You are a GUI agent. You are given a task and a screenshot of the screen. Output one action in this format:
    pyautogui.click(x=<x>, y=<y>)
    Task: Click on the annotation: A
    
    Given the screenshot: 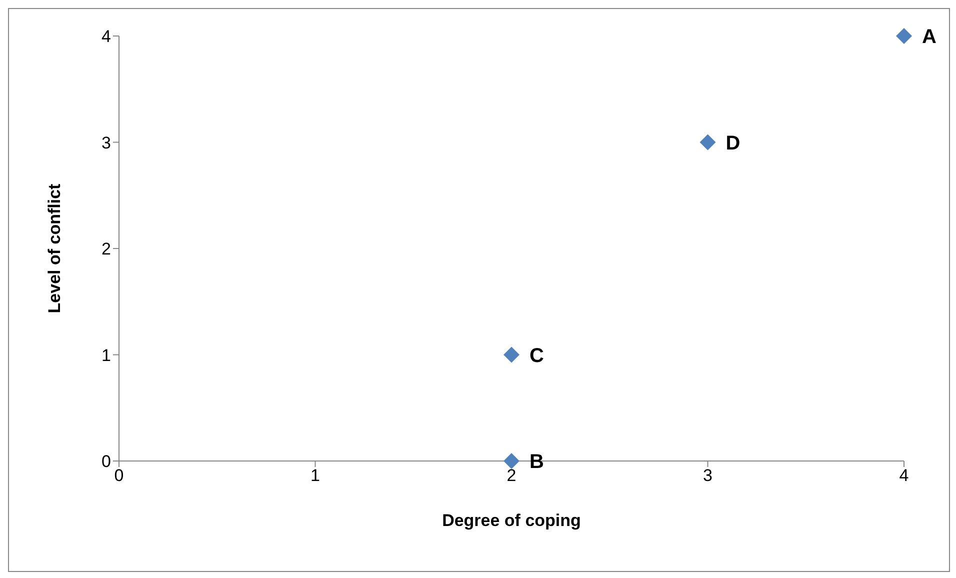 What is the action you would take?
    pyautogui.click(x=929, y=37)
    